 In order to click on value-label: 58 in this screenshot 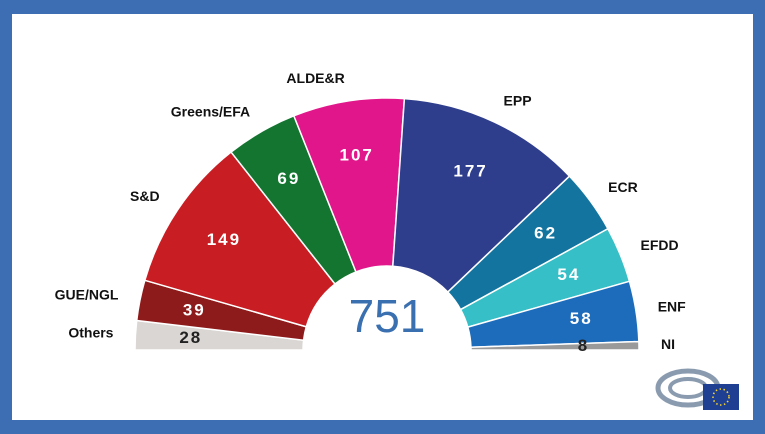, I will do `click(581, 318)`.